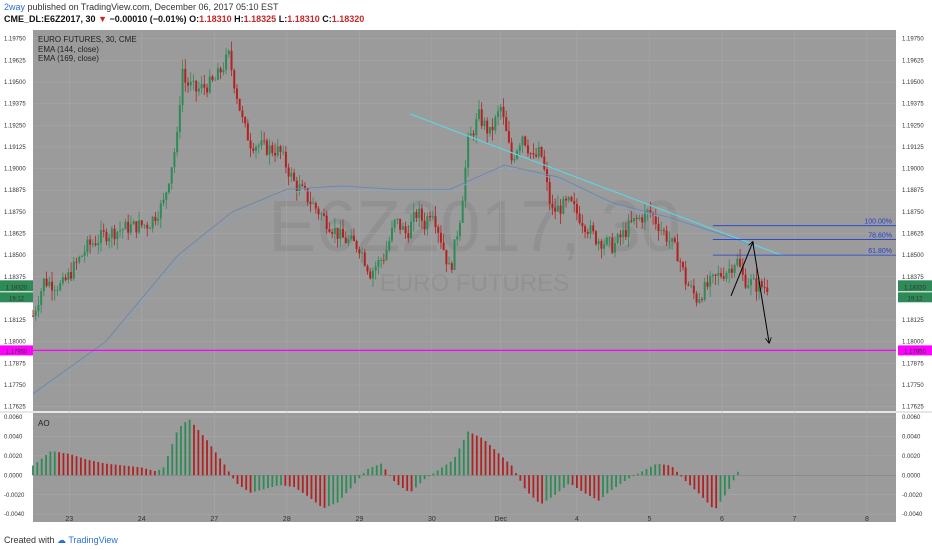  I want to click on price-tick-right: 1.19000, so click(913, 170).